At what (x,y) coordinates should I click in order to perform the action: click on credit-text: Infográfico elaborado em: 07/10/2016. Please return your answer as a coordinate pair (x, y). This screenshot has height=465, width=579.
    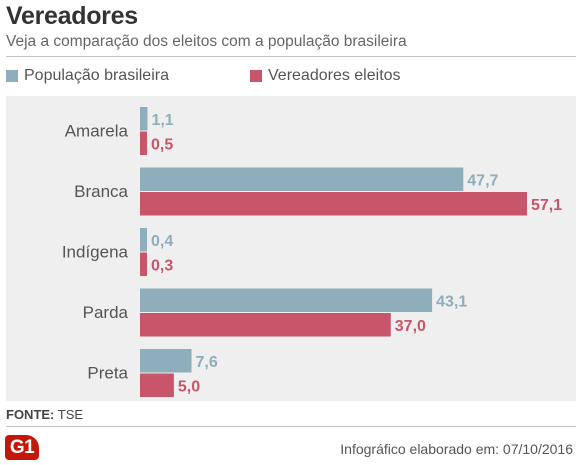
    Looking at the image, I should click on (456, 449).